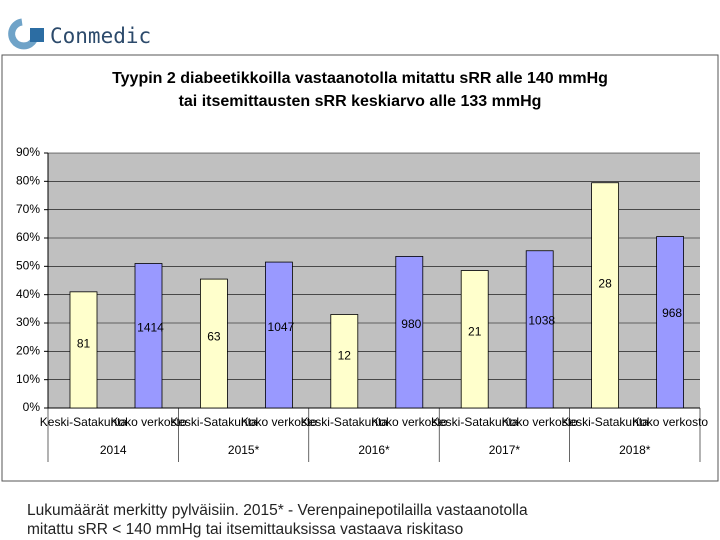 Image resolution: width=720 pixels, height=540 pixels. I want to click on logo-icon, so click(26, 34).